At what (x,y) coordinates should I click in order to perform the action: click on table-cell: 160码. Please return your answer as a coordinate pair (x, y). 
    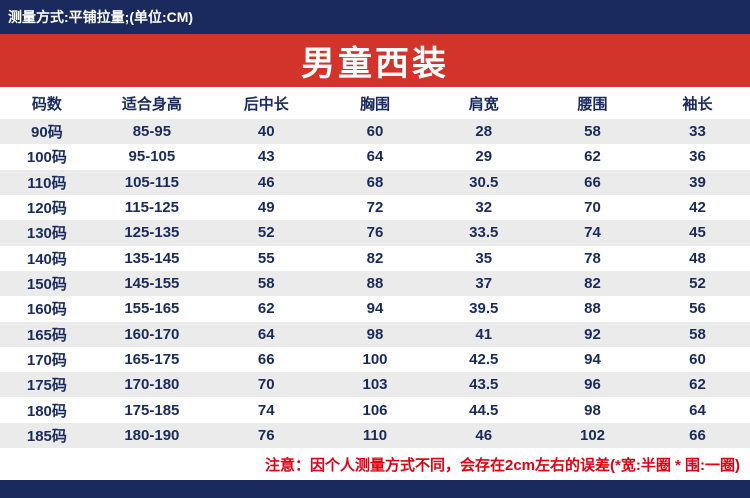
    Looking at the image, I should click on (46, 310).